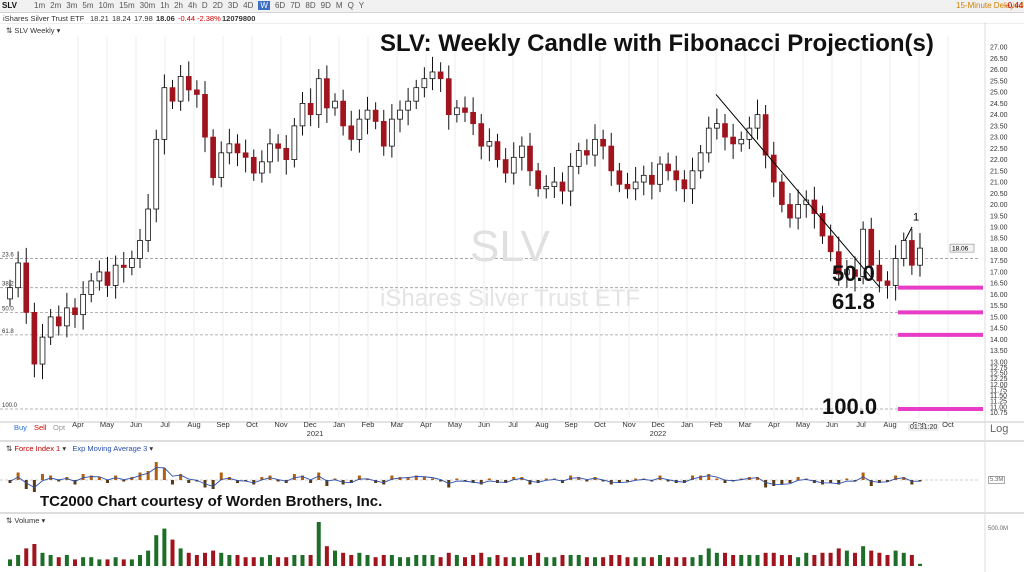 This screenshot has width=1024, height=572. What do you see at coordinates (999, 317) in the screenshot?
I see `y-tick-label: 15.00` at bounding box center [999, 317].